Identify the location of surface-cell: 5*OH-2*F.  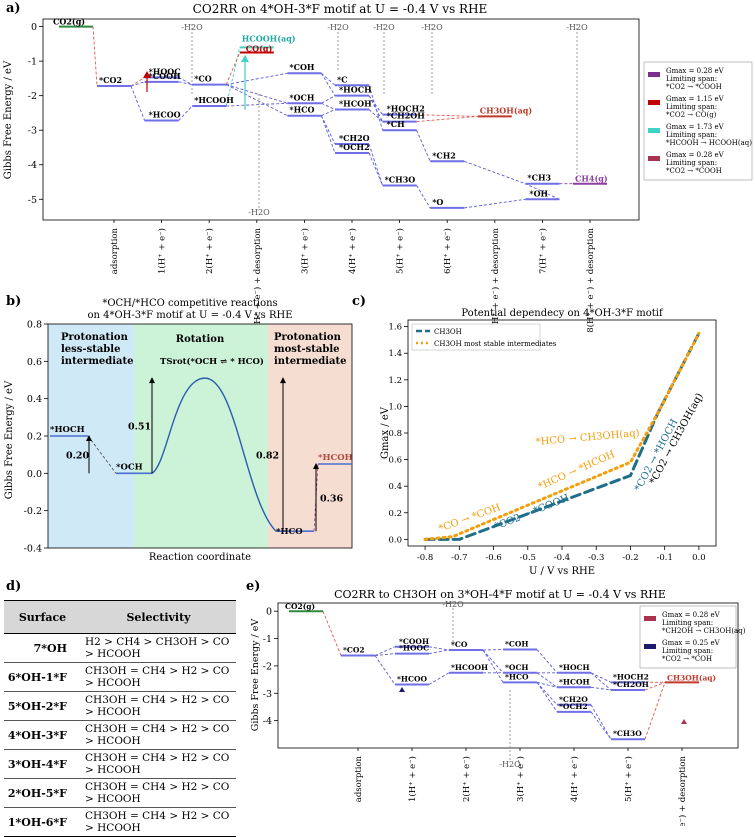
(42, 706).